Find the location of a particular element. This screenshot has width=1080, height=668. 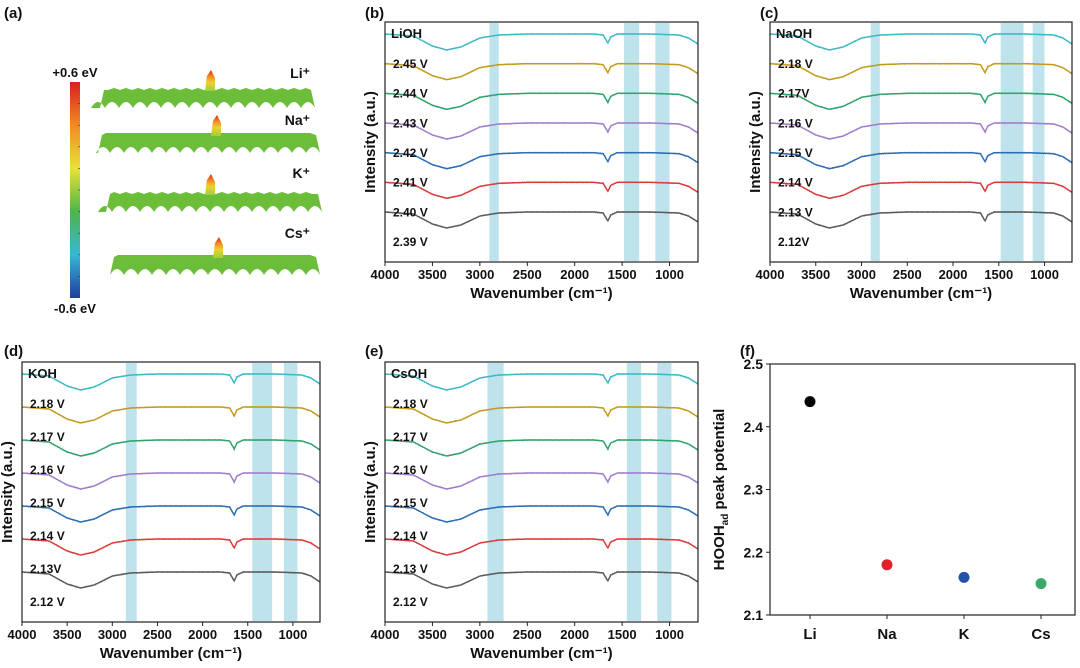

panel-title: CsOH is located at coordinates (409, 373).